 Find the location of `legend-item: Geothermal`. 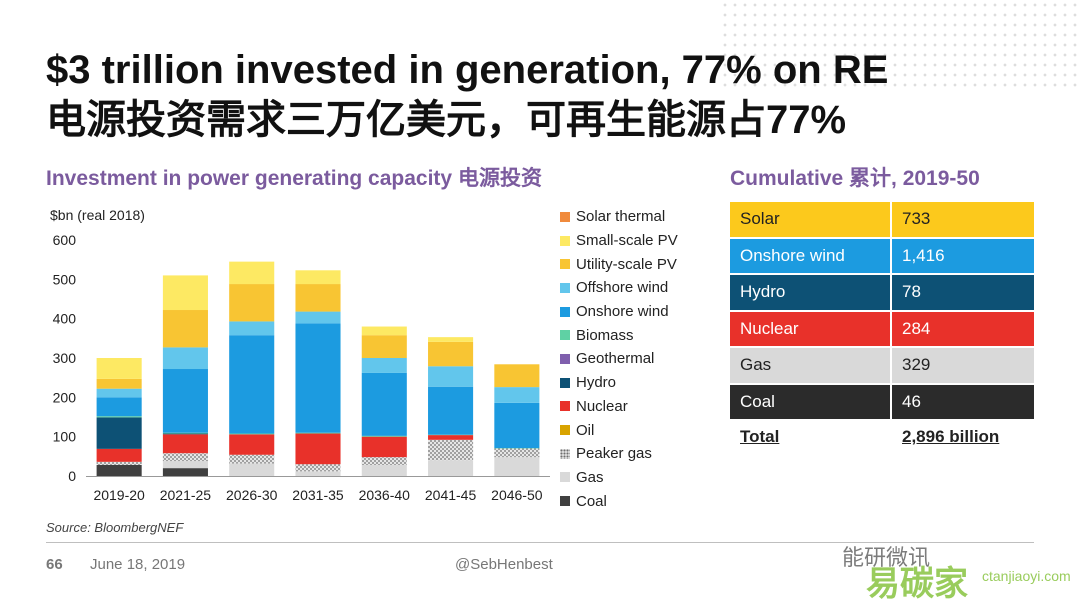

legend-item: Geothermal is located at coordinates (640, 359).